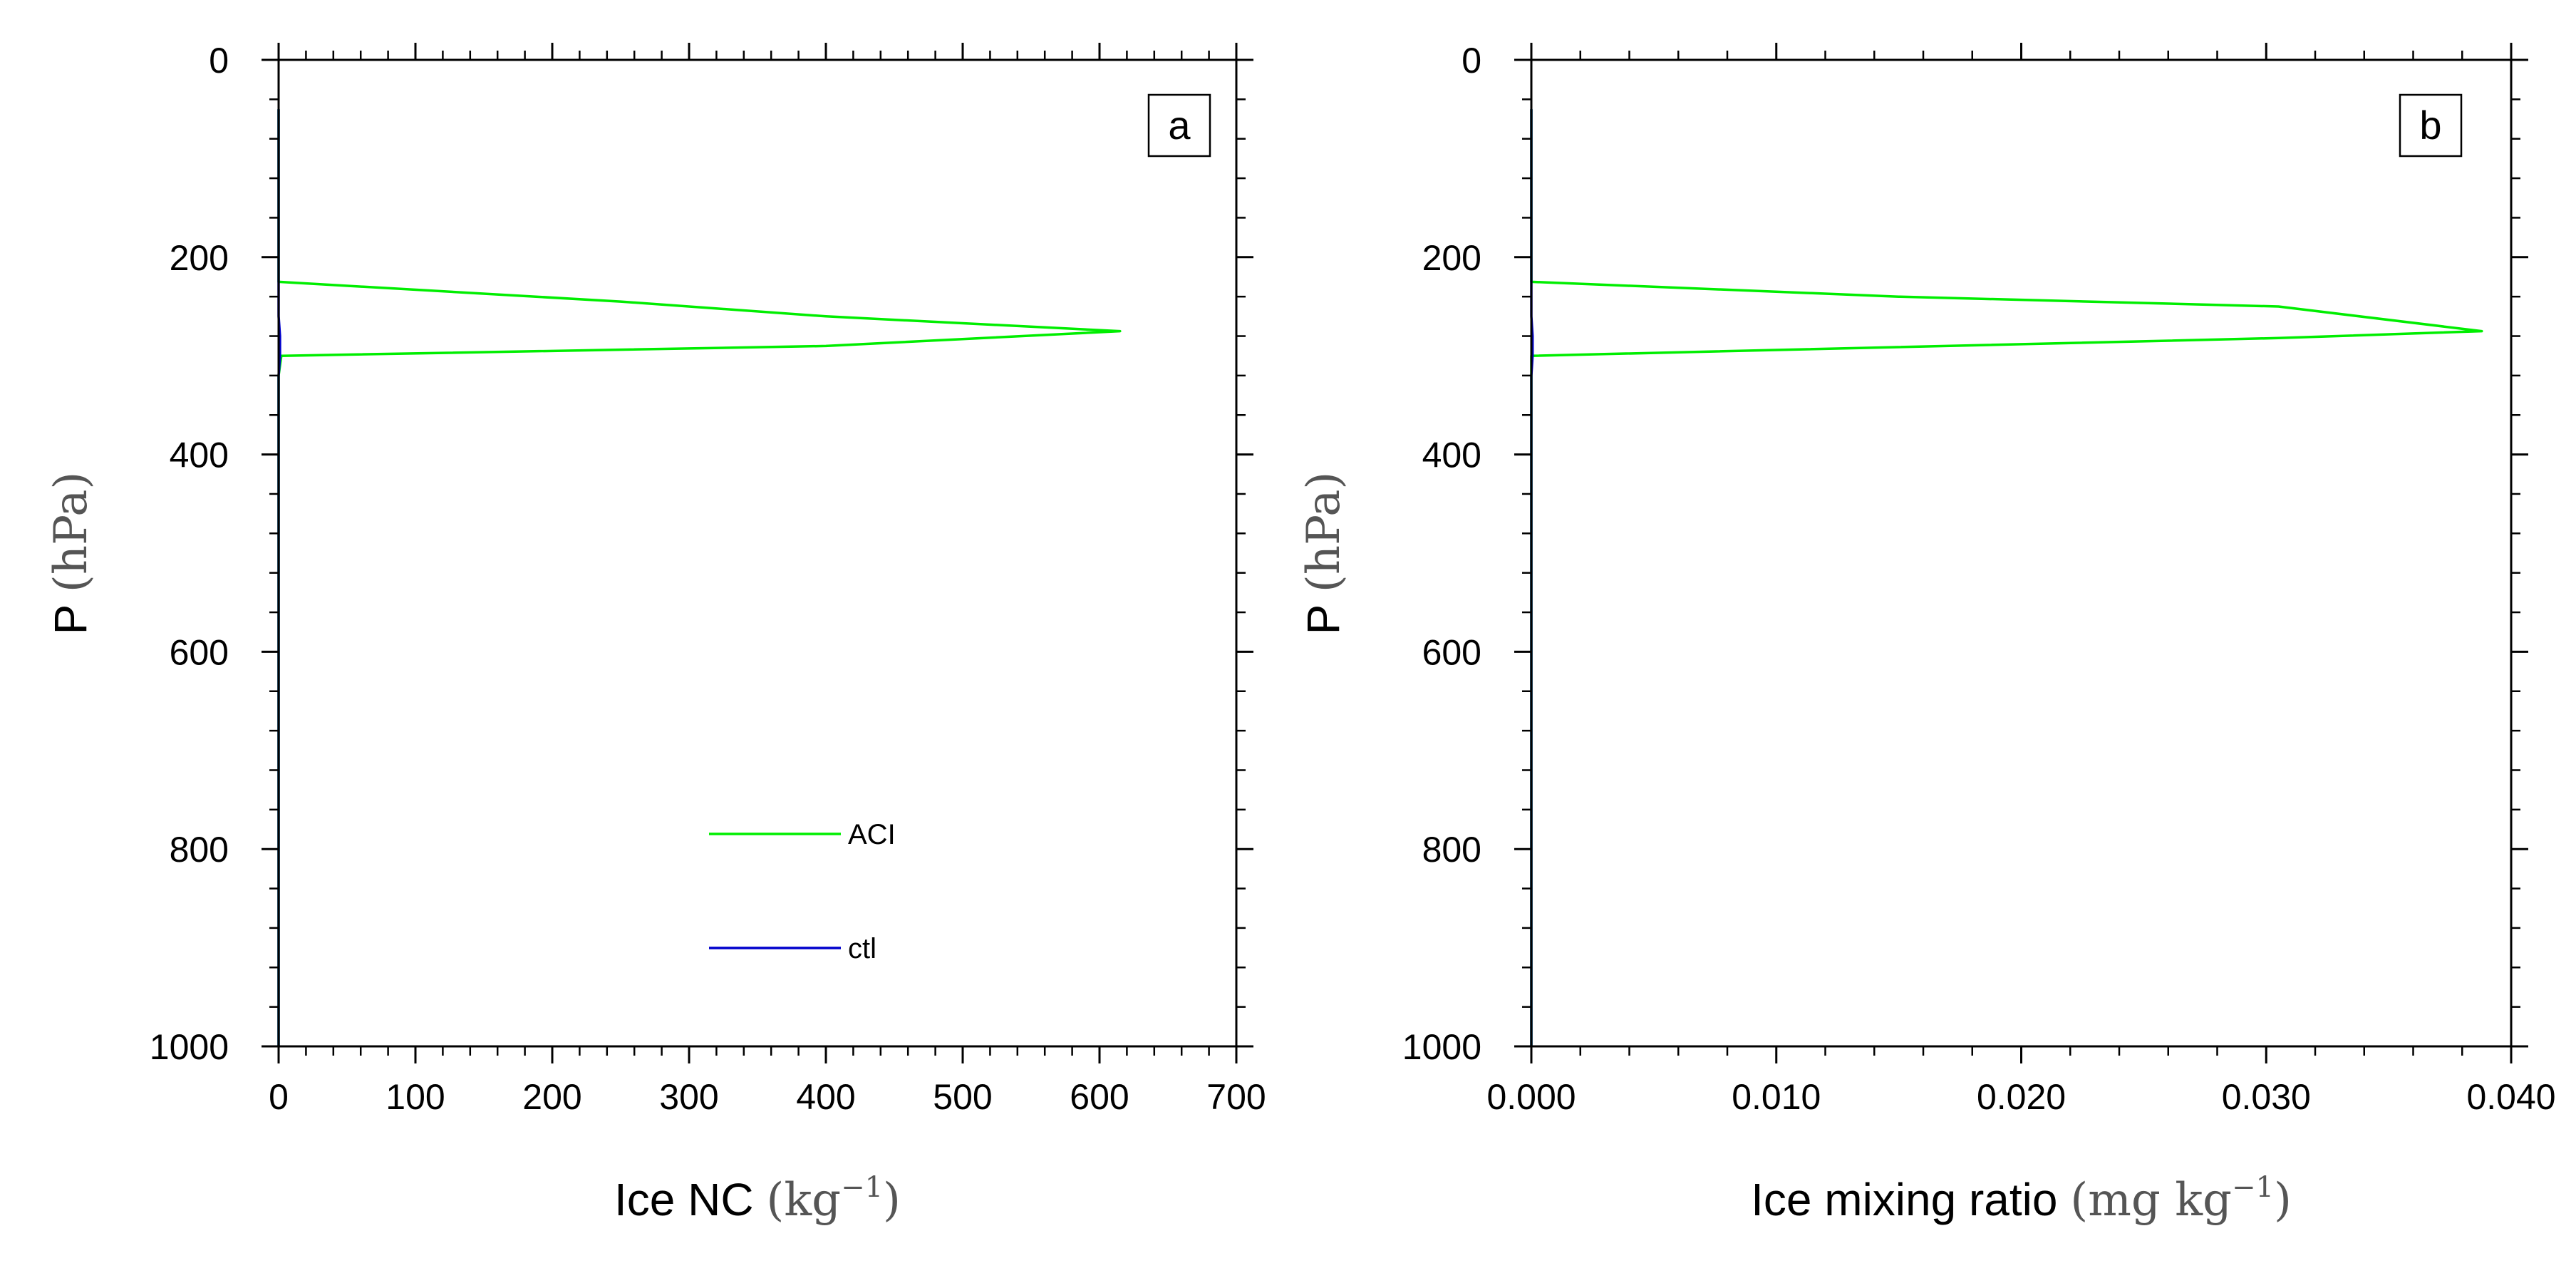 This screenshot has height=1283, width=2576. I want to click on legend-label-aci: ACI, so click(872, 834).